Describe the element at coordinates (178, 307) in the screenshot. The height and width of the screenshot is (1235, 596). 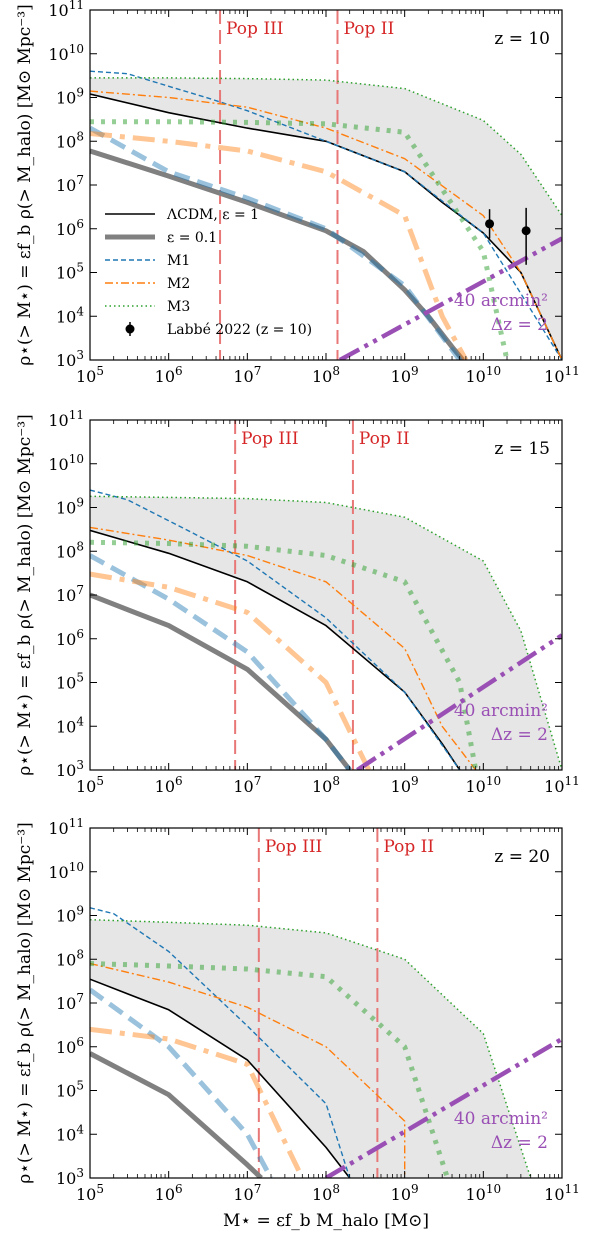
I see `legend-label: M3` at that location.